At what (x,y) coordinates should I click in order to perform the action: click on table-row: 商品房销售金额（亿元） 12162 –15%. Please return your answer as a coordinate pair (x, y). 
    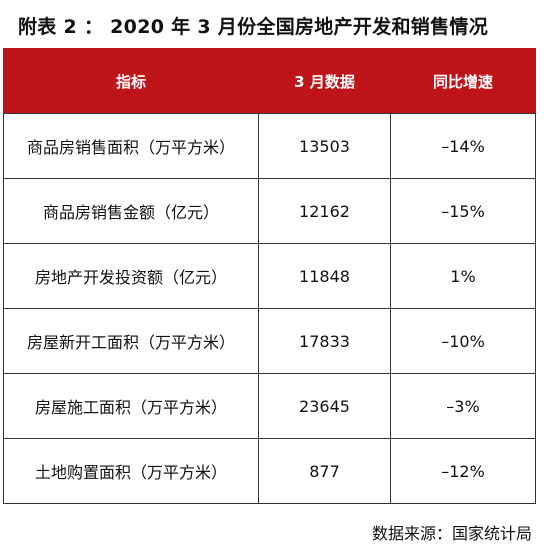
    Looking at the image, I should click on (269, 211).